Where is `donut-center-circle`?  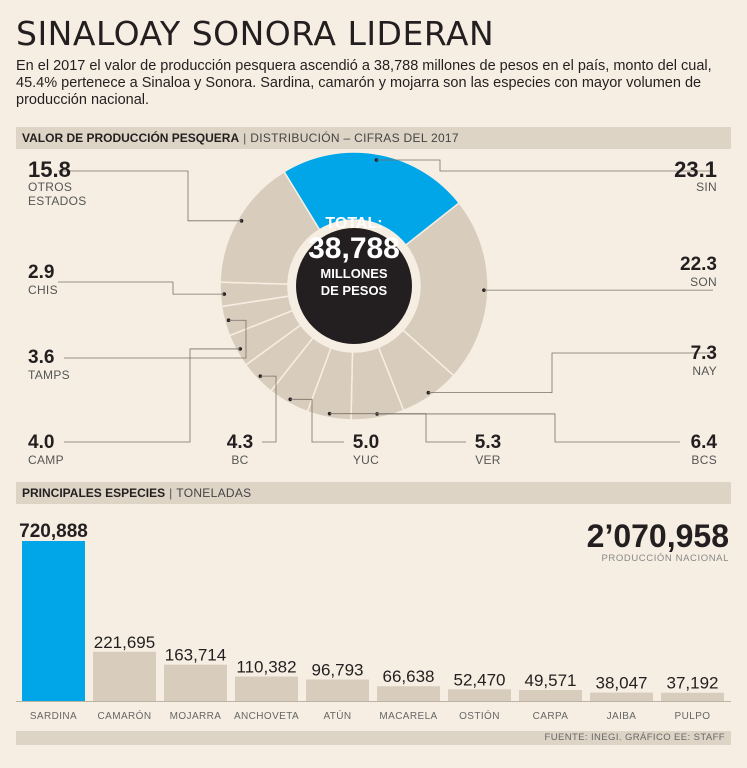 donut-center-circle is located at coordinates (354, 286).